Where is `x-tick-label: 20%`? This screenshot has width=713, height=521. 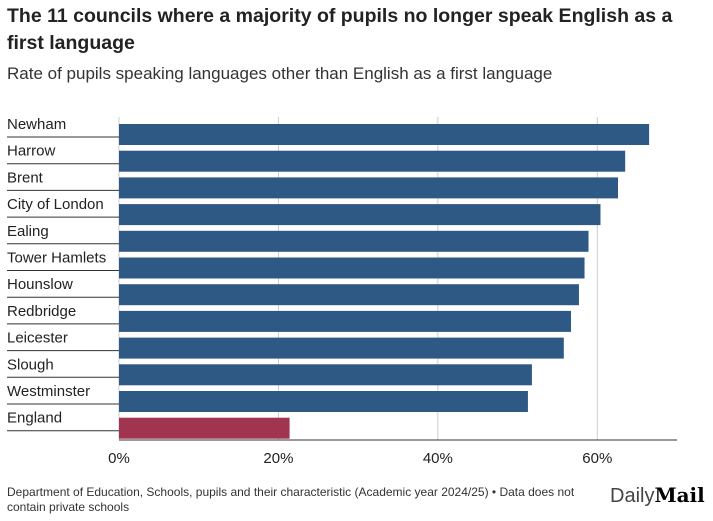 x-tick-label: 20% is located at coordinates (278, 458).